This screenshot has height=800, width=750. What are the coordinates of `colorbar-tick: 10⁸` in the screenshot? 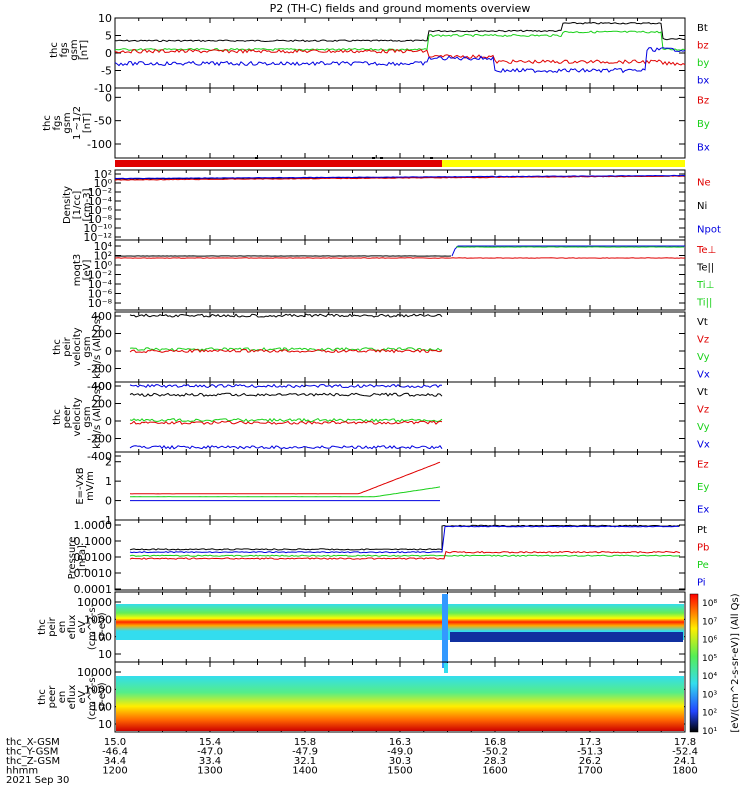 It's located at (709, 604).